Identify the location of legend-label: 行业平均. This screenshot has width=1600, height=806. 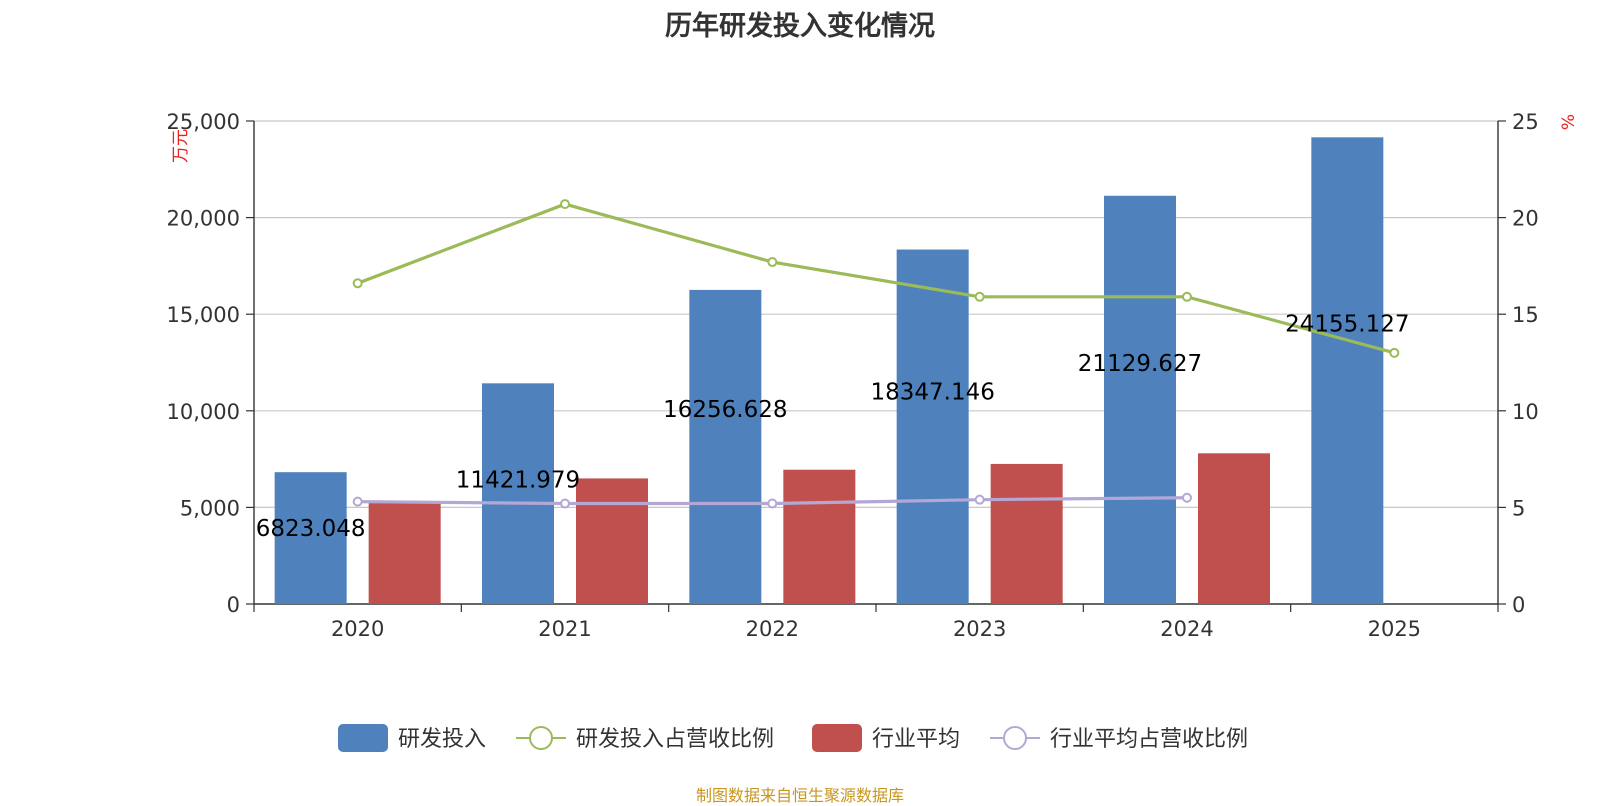
(916, 739).